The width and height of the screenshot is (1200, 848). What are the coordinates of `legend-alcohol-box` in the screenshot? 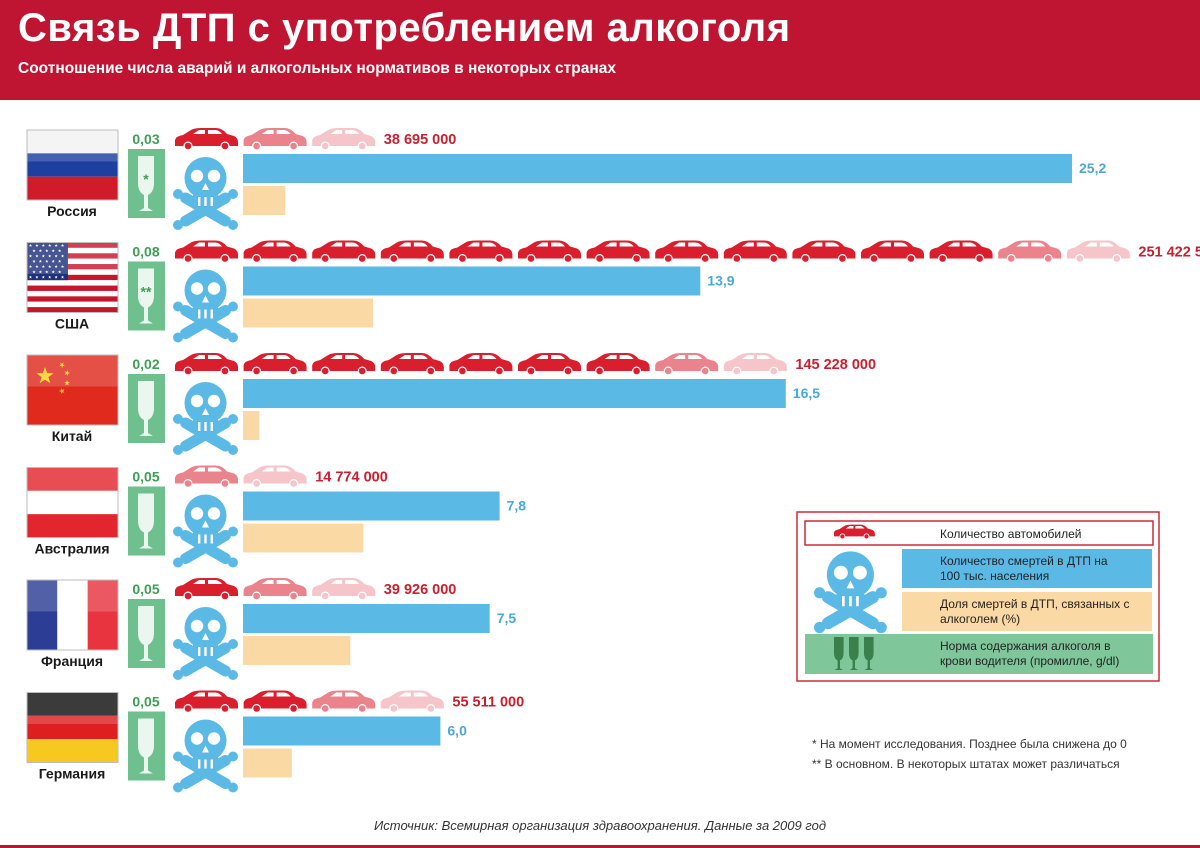 It's located at (1027, 611).